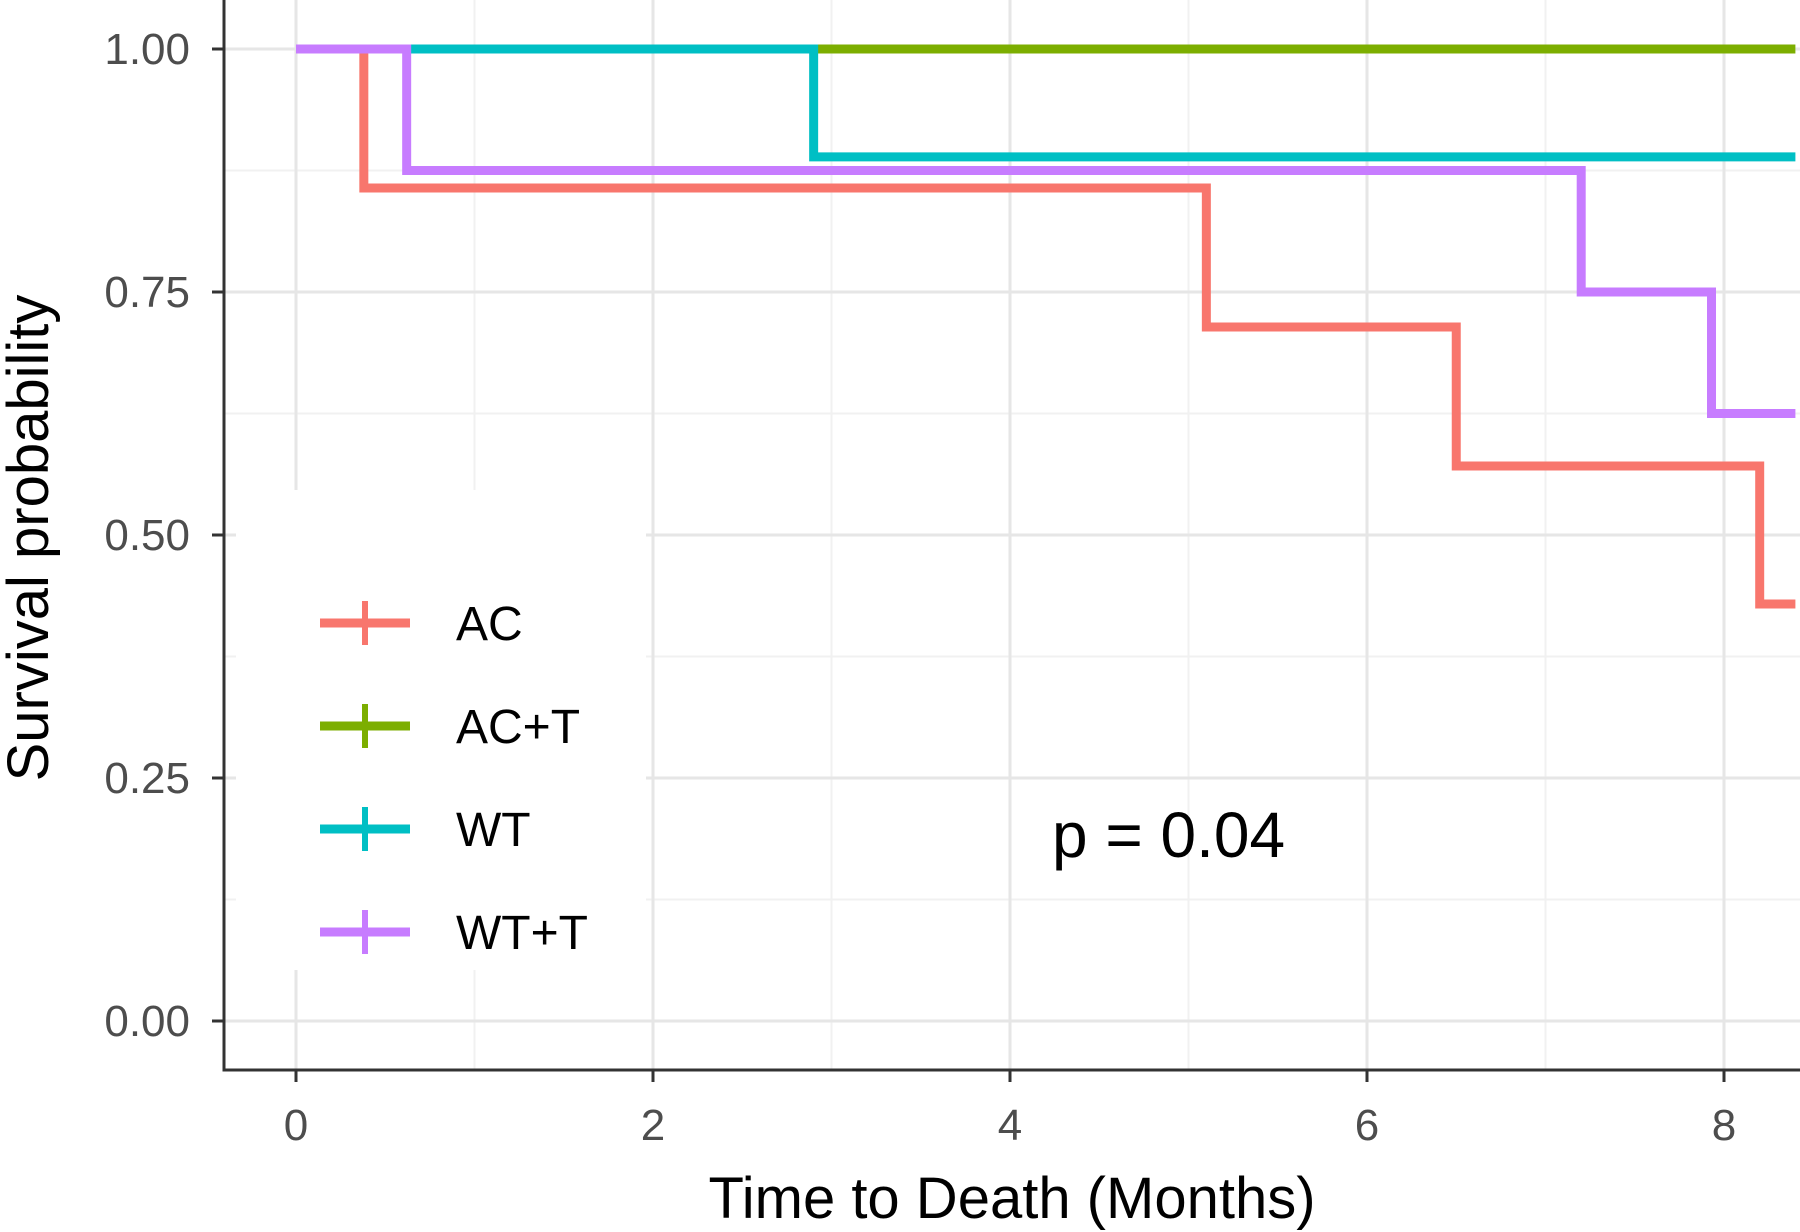  I want to click on y-tick-label: 0.50, so click(147, 535).